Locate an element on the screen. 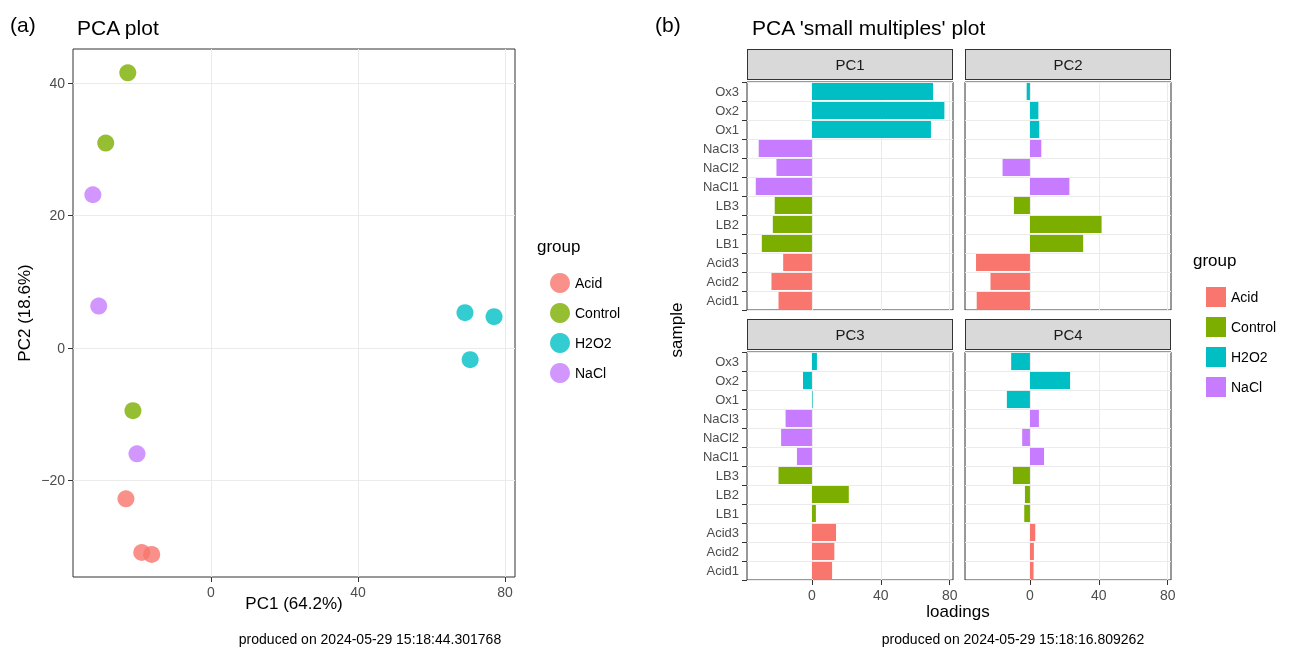 The width and height of the screenshot is (1295, 652). chart-title: PCA plot is located at coordinates (118, 27).